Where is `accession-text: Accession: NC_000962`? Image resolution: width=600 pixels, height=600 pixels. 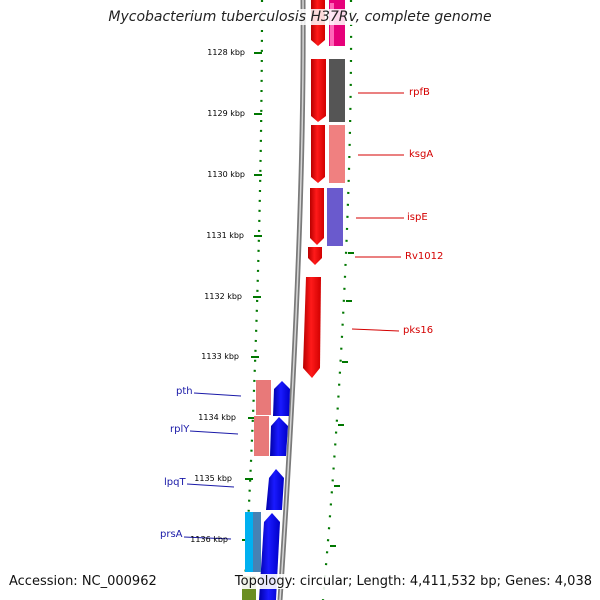 accession-text: Accession: NC_000962 is located at coordinates (83, 581).